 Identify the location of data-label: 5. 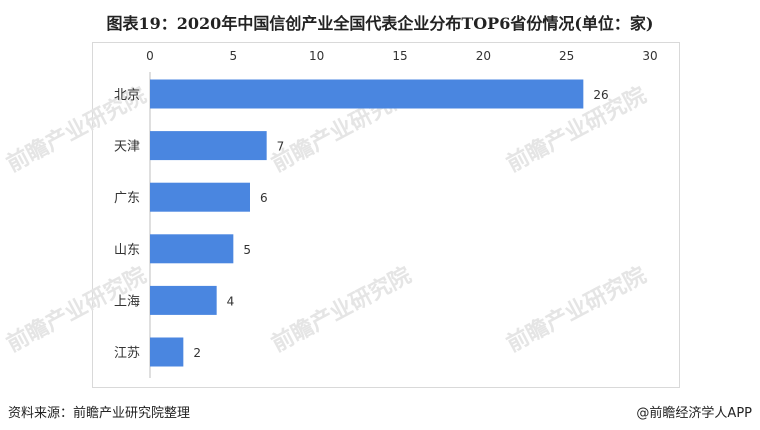
(247, 250).